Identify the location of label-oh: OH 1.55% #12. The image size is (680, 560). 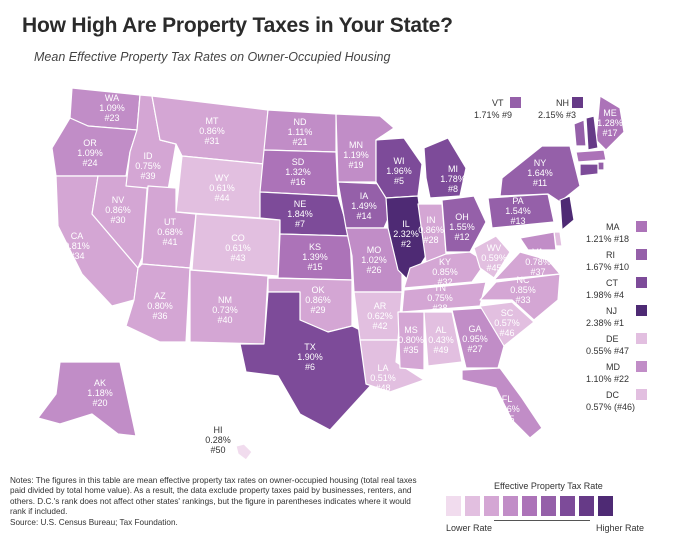
(462, 227).